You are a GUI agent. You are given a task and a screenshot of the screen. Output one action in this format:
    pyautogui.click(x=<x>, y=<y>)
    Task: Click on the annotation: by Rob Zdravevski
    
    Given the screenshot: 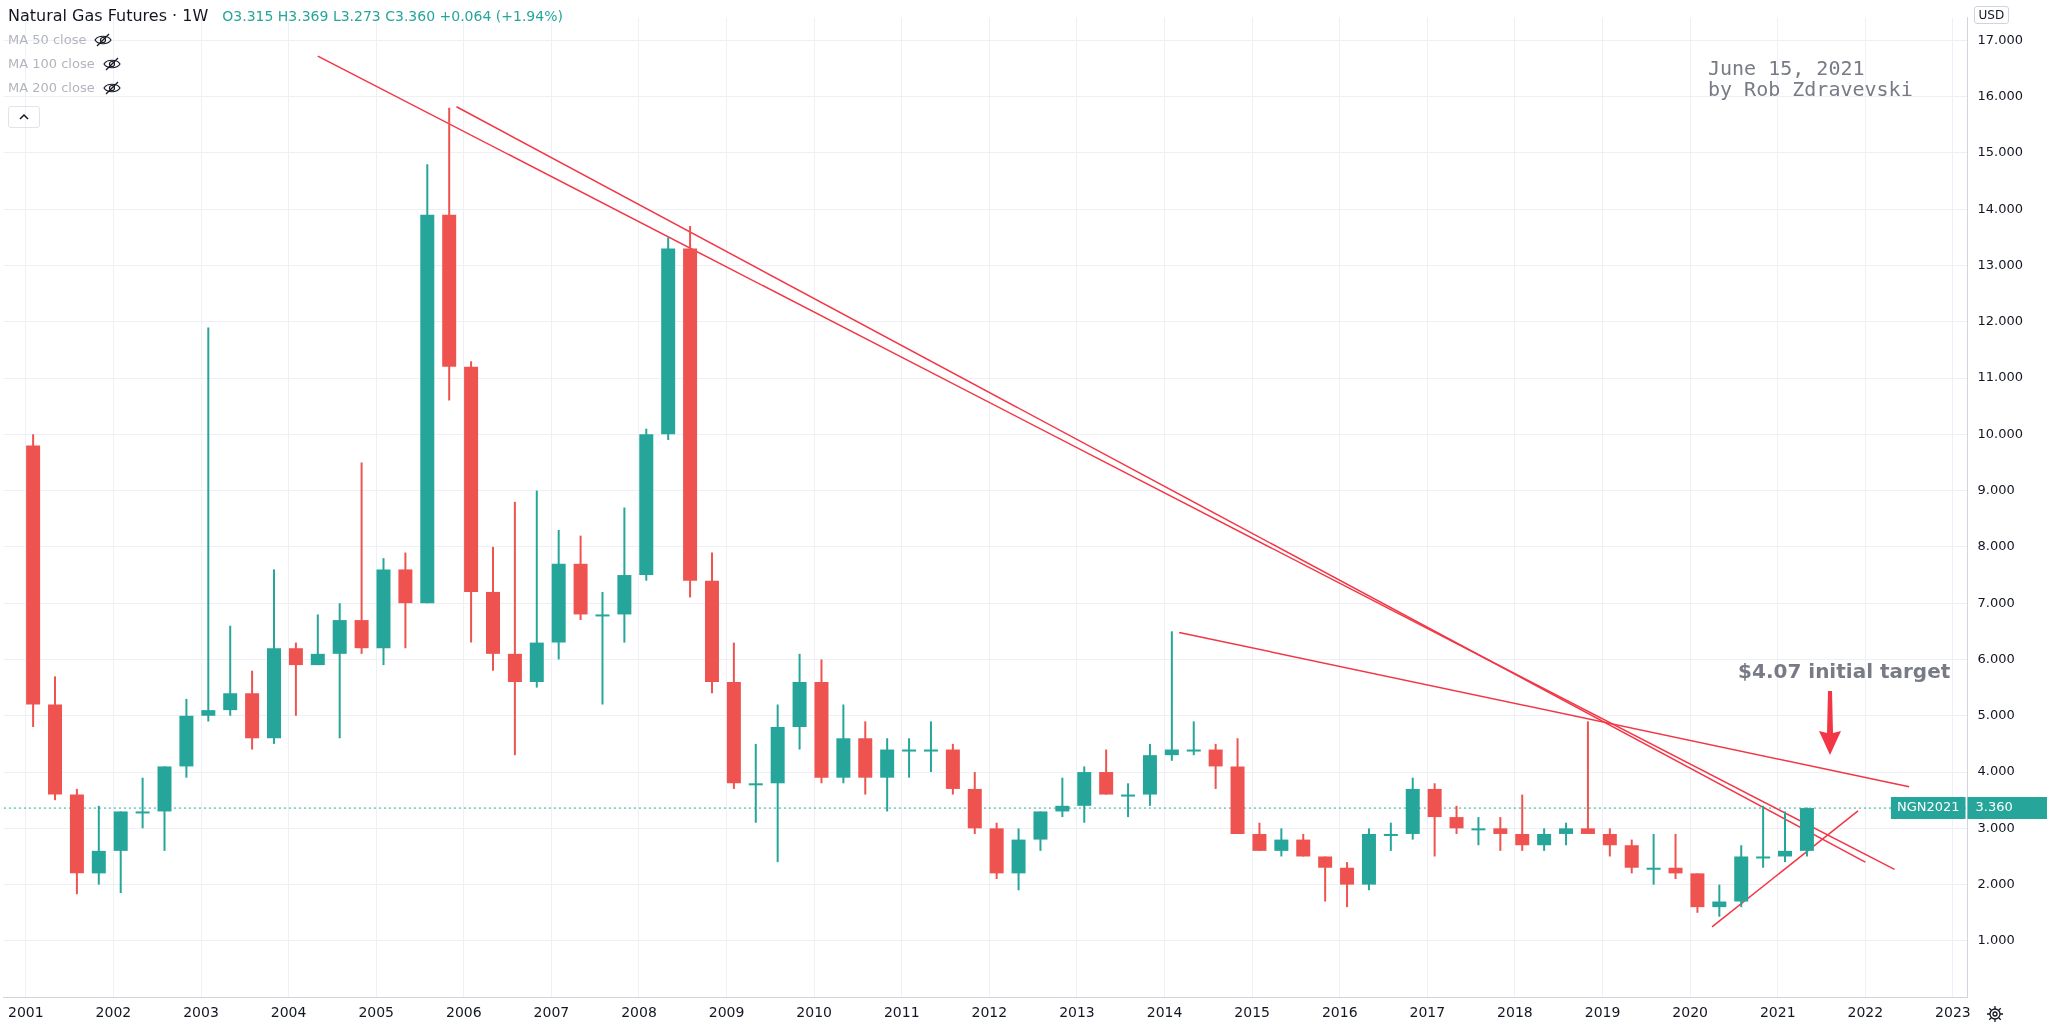 What is the action you would take?
    pyautogui.click(x=1810, y=89)
    